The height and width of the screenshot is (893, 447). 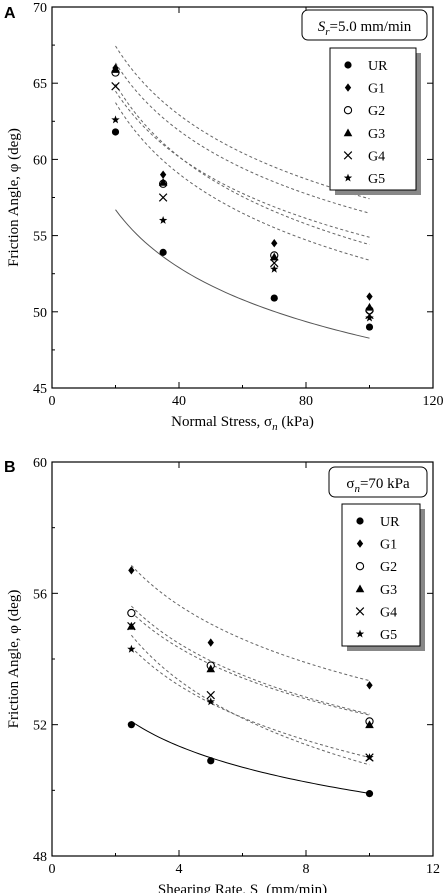 I want to click on annotation-text: σn=70 kPa, so click(x=378, y=485).